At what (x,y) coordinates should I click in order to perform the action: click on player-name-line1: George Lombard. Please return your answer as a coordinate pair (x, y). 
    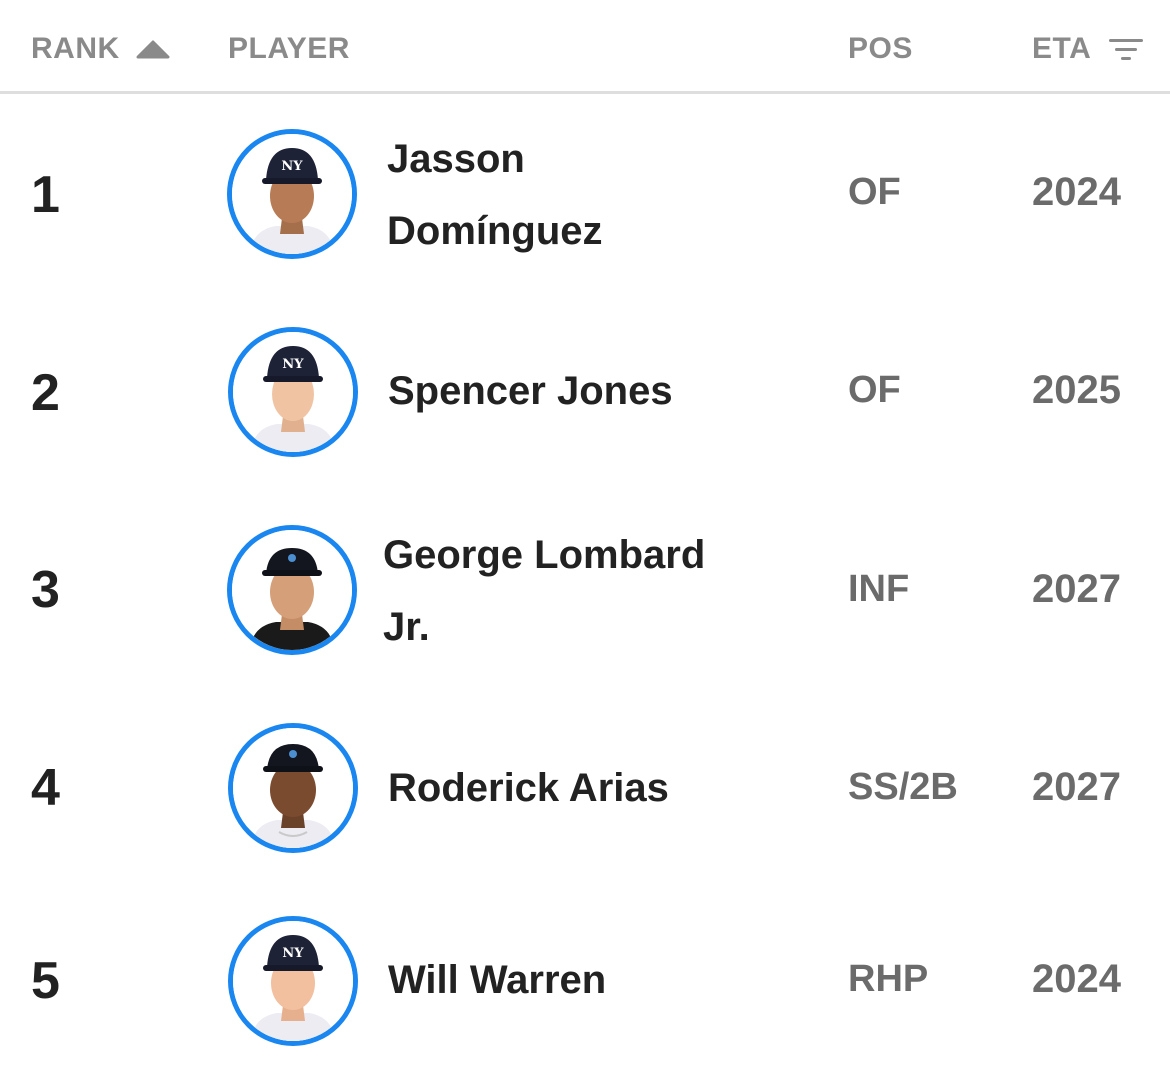
    Looking at the image, I should click on (544, 555).